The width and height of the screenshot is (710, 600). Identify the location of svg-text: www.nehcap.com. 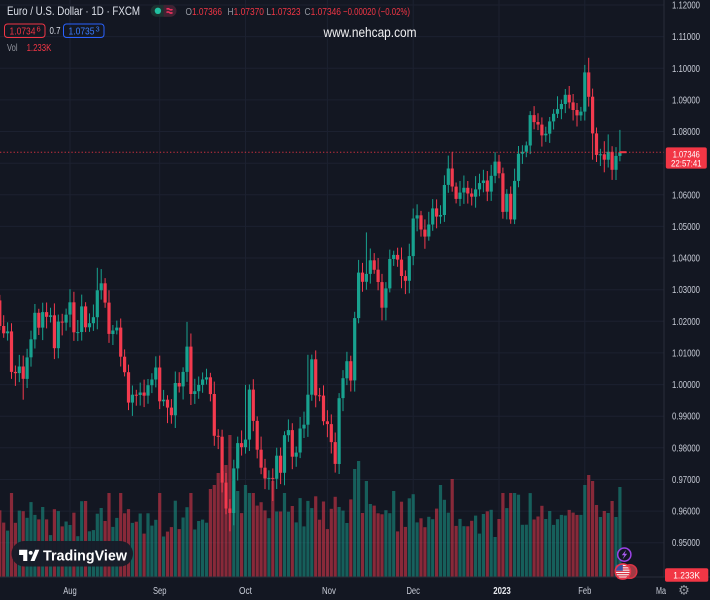
(370, 32).